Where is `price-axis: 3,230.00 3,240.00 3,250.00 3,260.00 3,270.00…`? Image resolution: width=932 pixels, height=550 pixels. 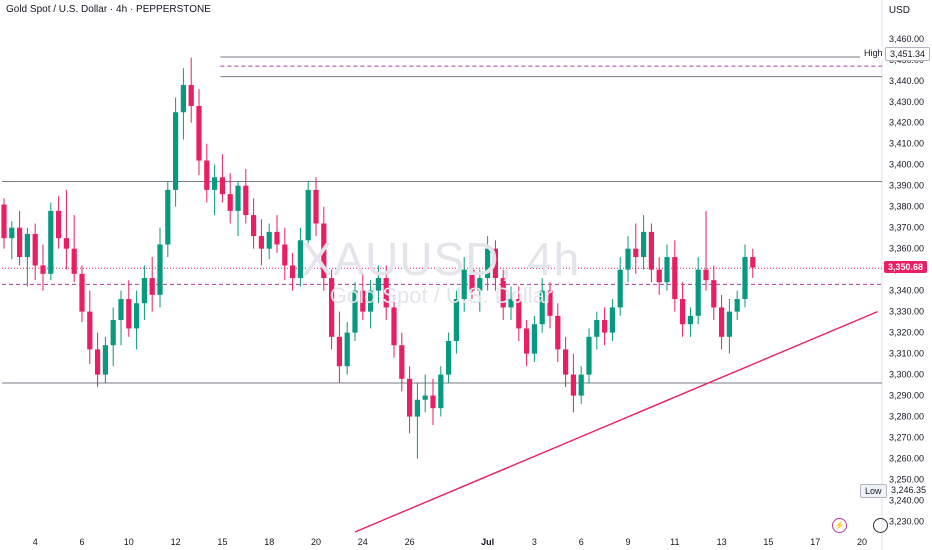
price-axis: 3,230.00 3,240.00 3,250.00 3,260.00 3,270.00… is located at coordinates (906, 280).